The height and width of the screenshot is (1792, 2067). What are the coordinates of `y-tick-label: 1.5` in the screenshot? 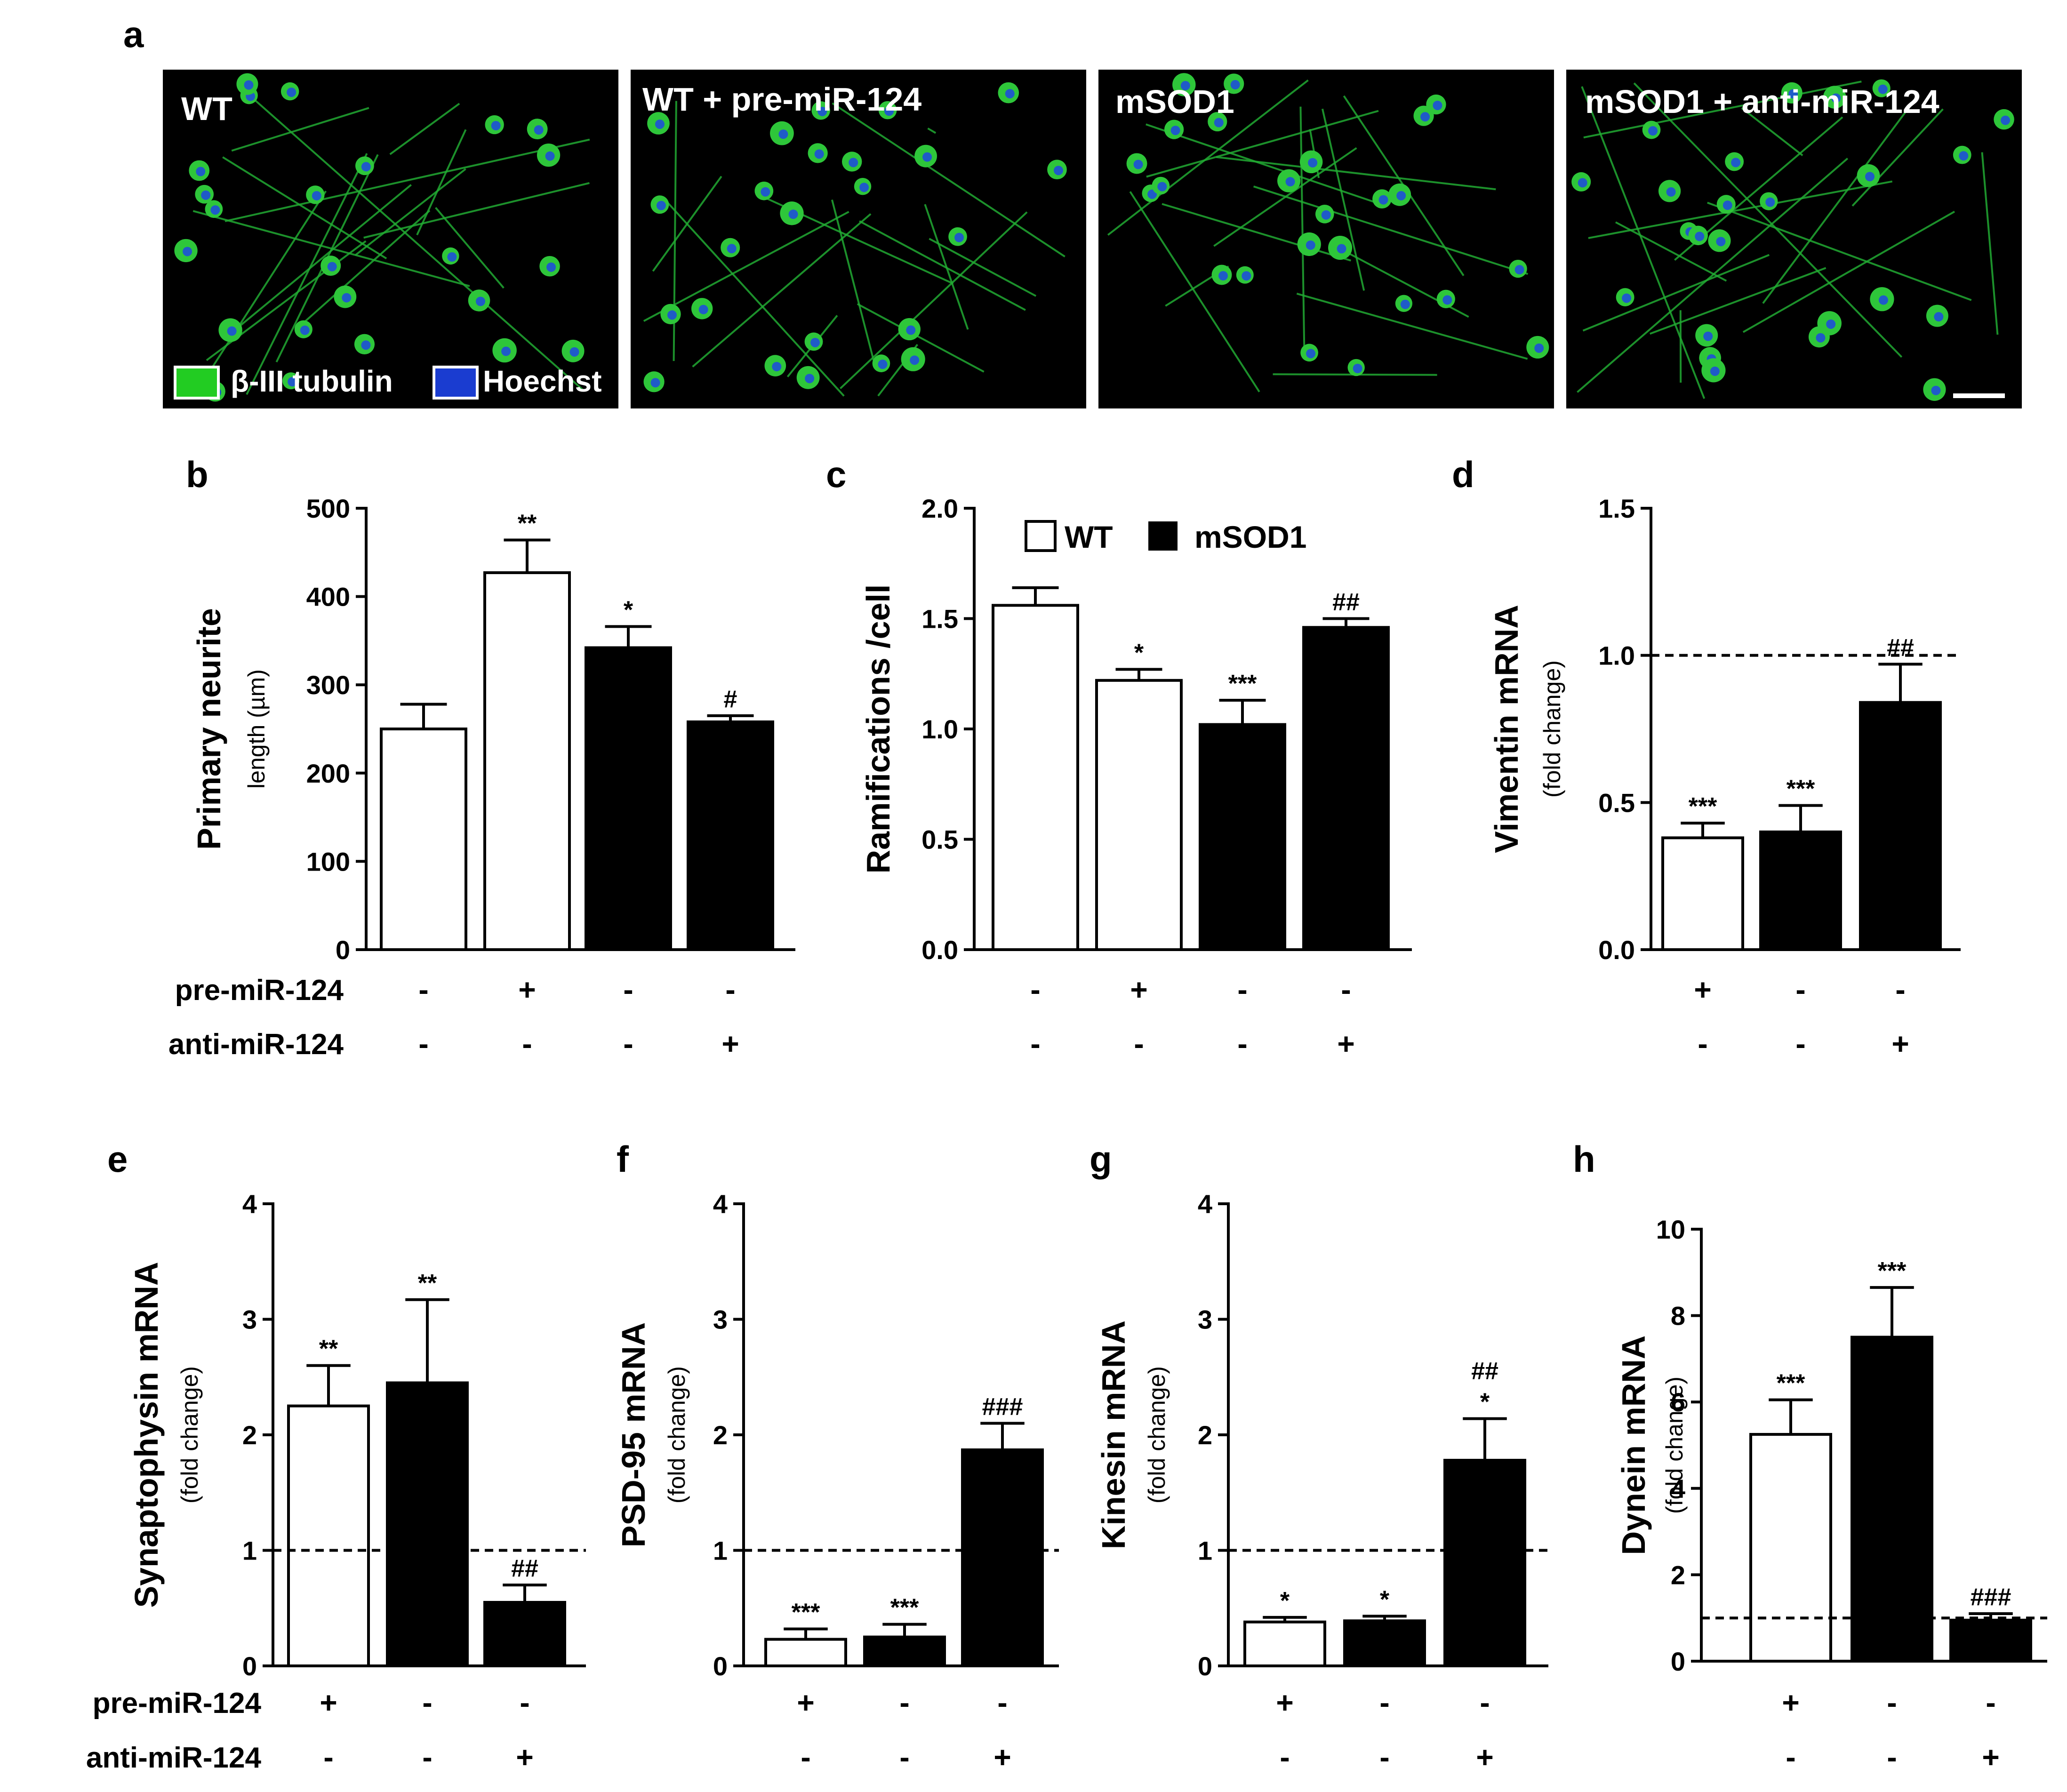 It's located at (939, 619).